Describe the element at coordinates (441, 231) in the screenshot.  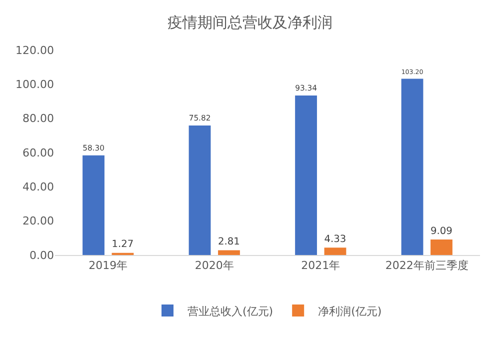
I see `text: 9.09` at that location.